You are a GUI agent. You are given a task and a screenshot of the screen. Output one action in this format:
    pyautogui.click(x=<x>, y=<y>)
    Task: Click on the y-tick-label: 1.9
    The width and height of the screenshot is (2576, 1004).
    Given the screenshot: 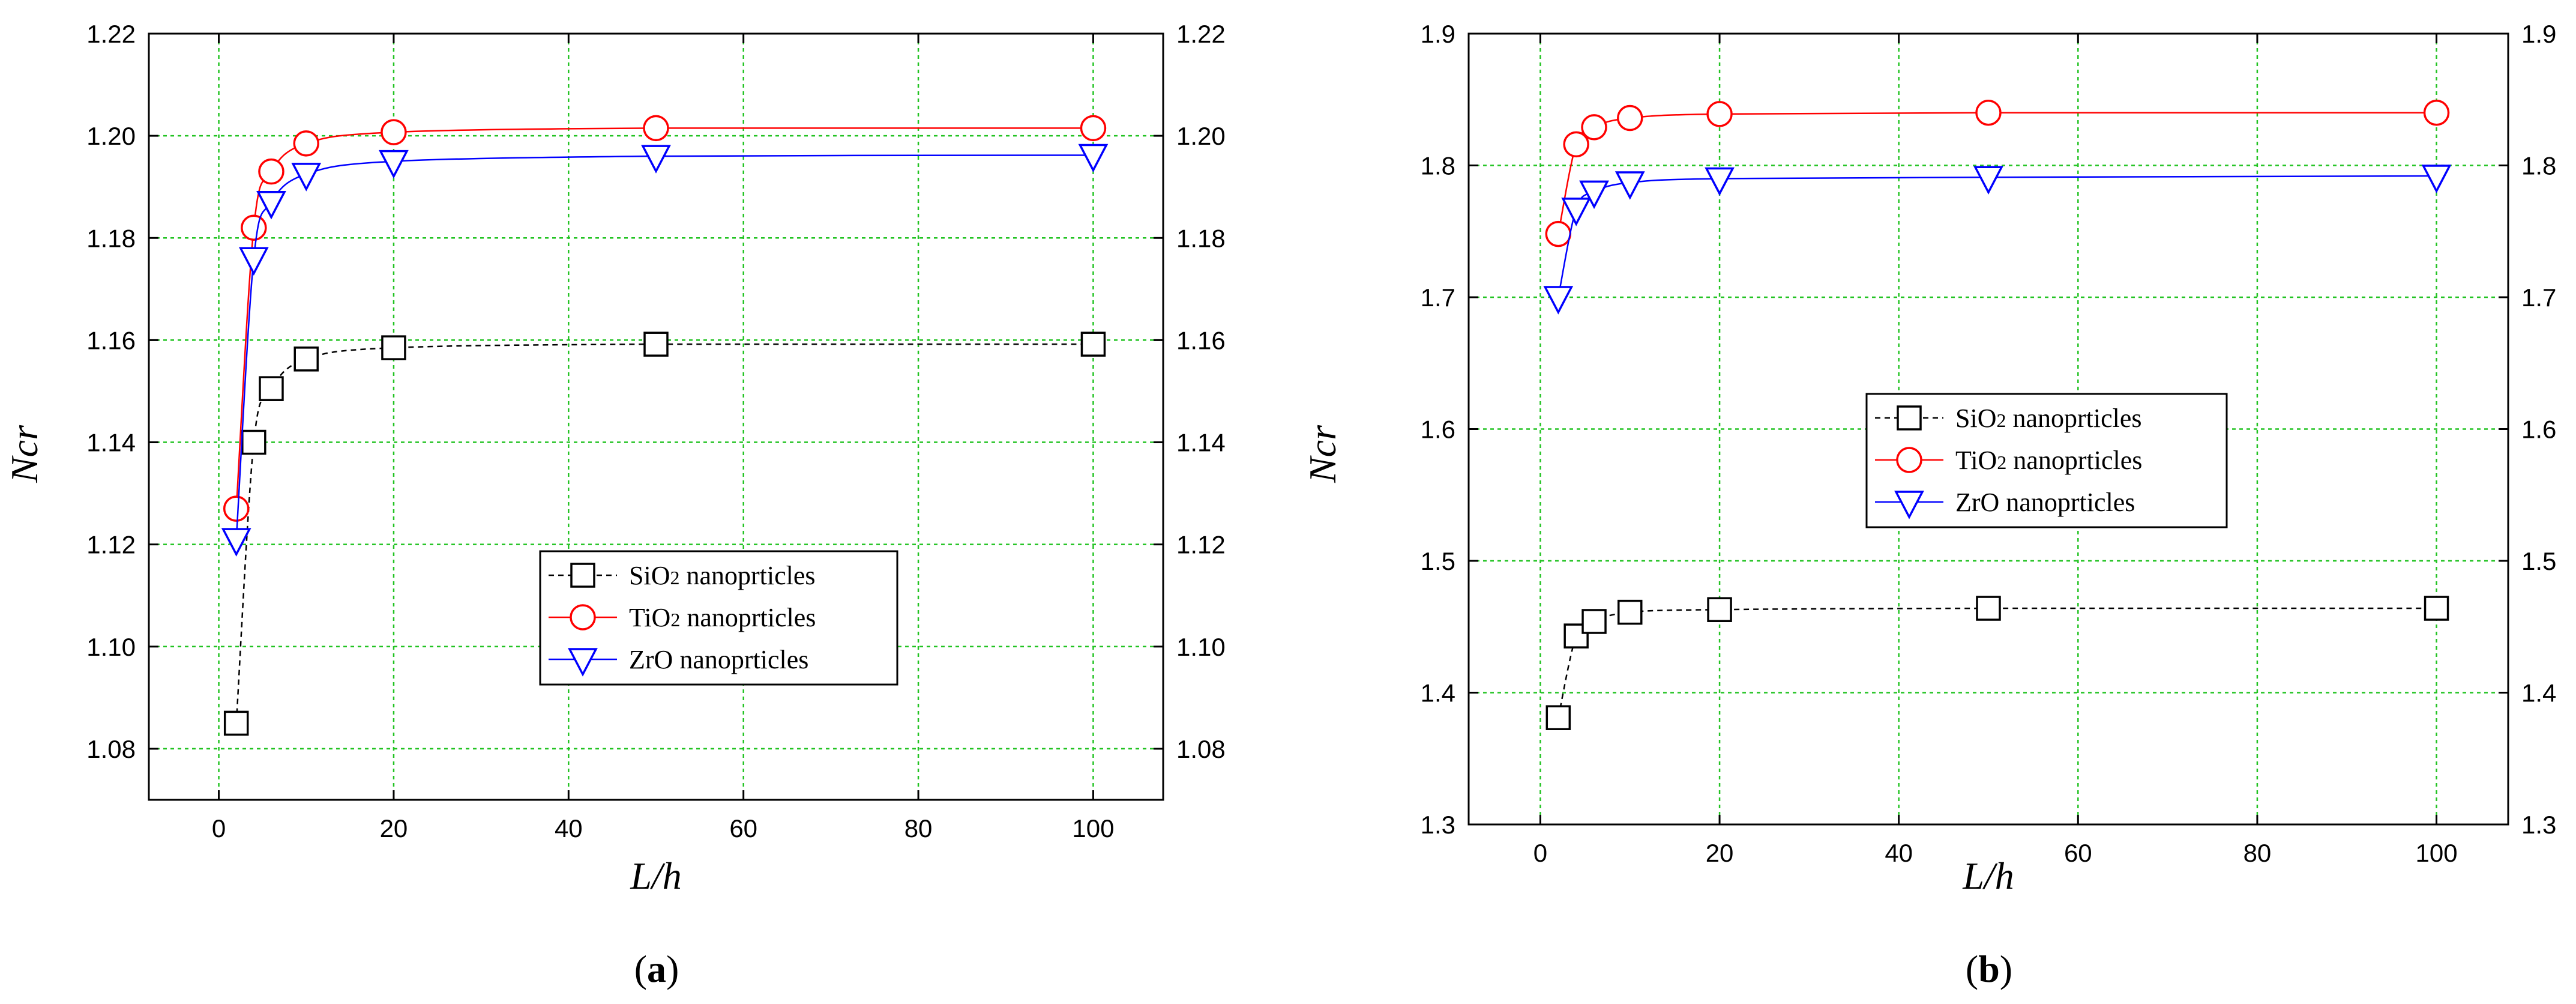 What is the action you would take?
    pyautogui.click(x=1438, y=34)
    